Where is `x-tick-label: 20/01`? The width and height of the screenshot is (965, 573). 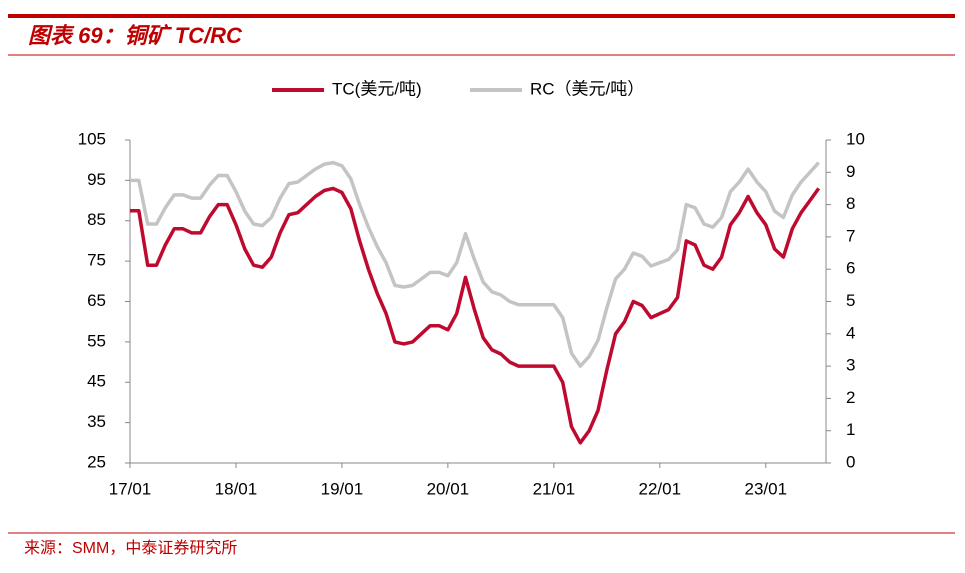 x-tick-label: 20/01 is located at coordinates (448, 488).